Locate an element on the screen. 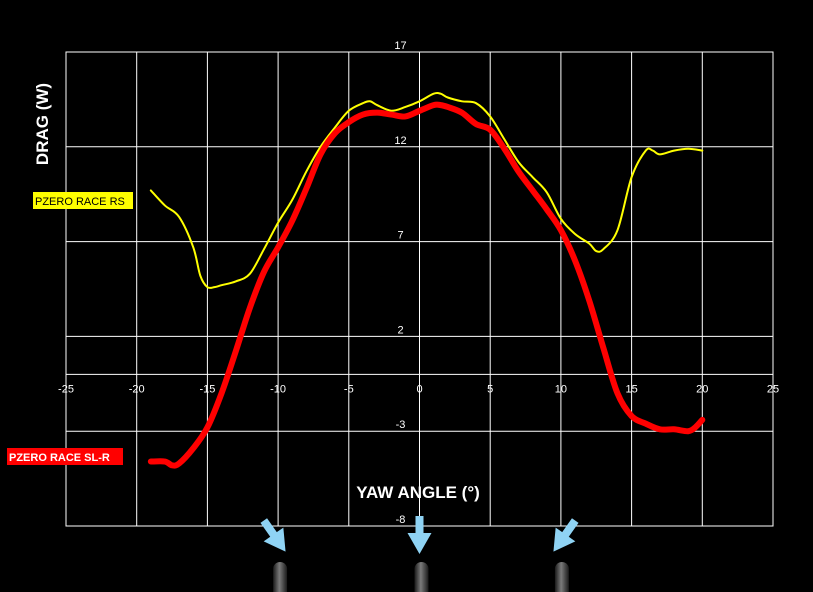 The height and width of the screenshot is (592, 813). x-tick-label: 15 is located at coordinates (631, 389).